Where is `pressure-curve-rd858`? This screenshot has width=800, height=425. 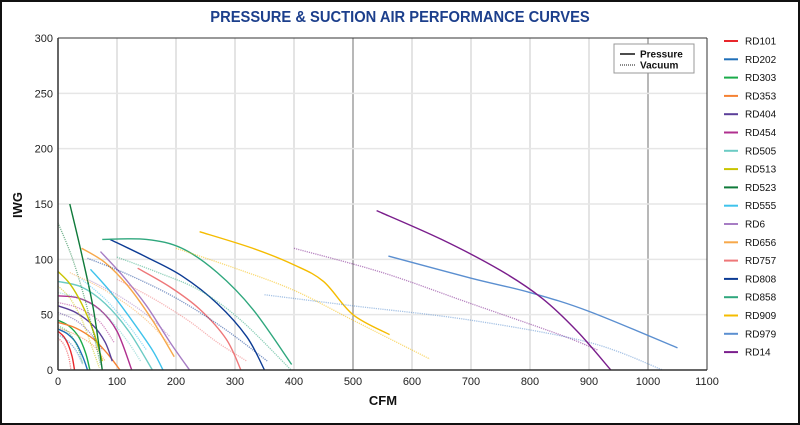 pressure-curve-rd858 is located at coordinates (197, 301).